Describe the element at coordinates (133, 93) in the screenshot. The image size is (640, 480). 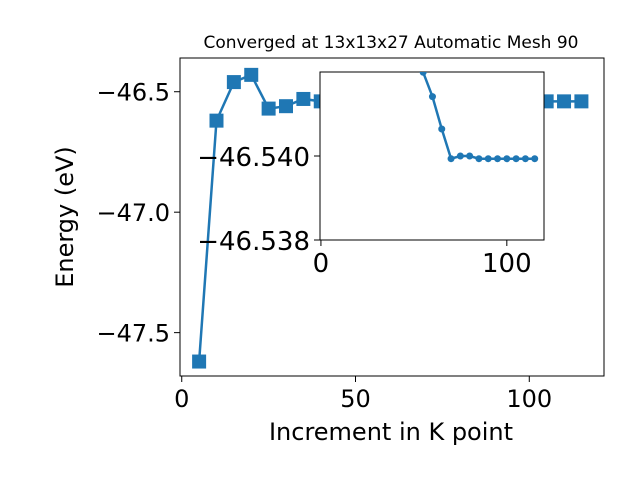
I see `main-y-tick-label: −46.5` at that location.